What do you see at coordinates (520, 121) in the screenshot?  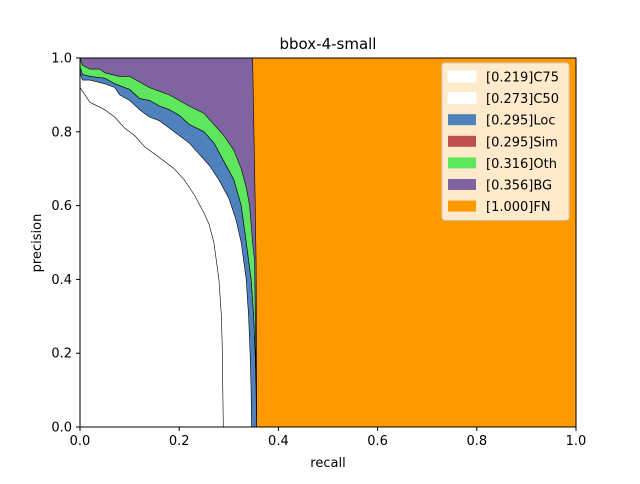 I see `legend-label: [0.295]Loc` at bounding box center [520, 121].